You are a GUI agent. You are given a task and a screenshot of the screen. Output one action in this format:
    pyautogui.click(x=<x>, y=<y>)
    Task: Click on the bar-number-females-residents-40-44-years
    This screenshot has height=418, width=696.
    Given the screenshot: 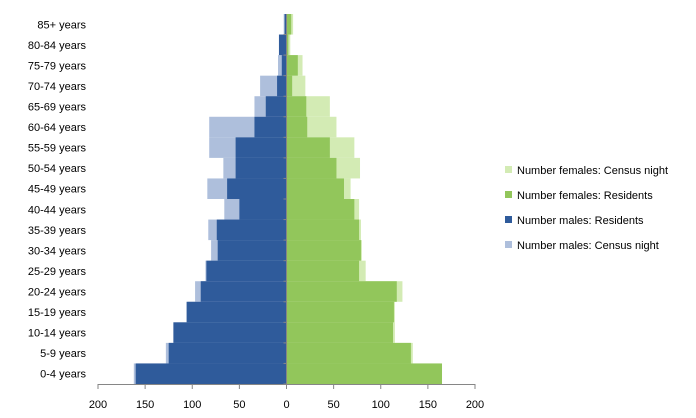 What is the action you would take?
    pyautogui.click(x=320, y=209)
    